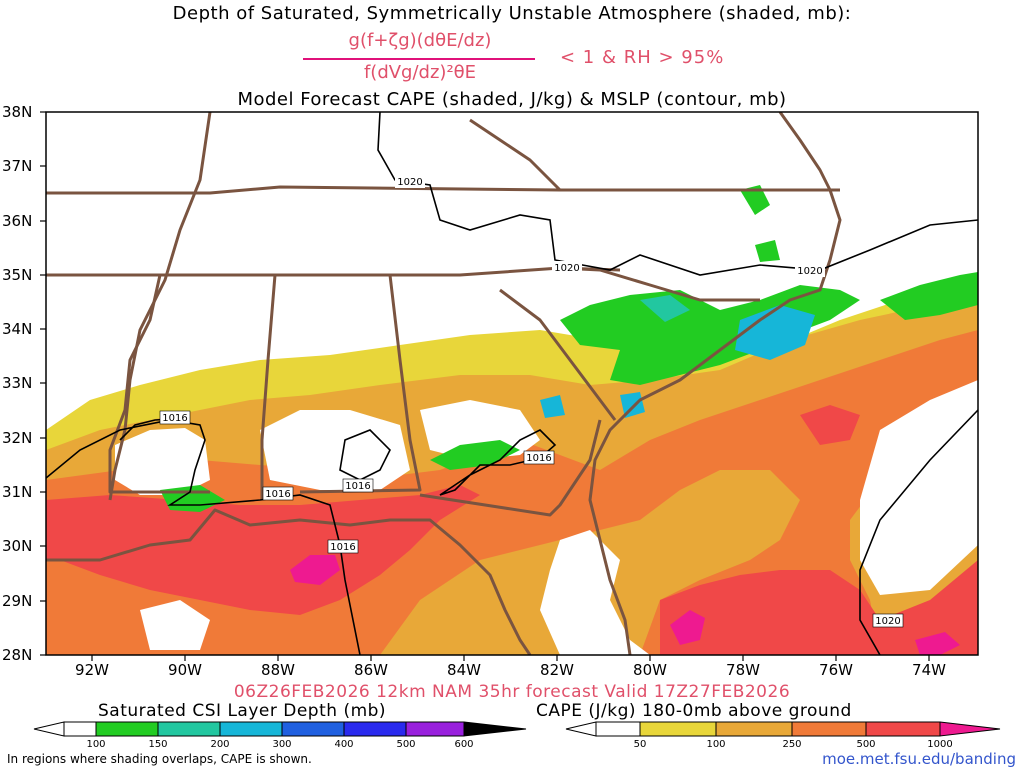 The height and width of the screenshot is (768, 1024). I want to click on cape-free-region-fl, so click(595, 592).